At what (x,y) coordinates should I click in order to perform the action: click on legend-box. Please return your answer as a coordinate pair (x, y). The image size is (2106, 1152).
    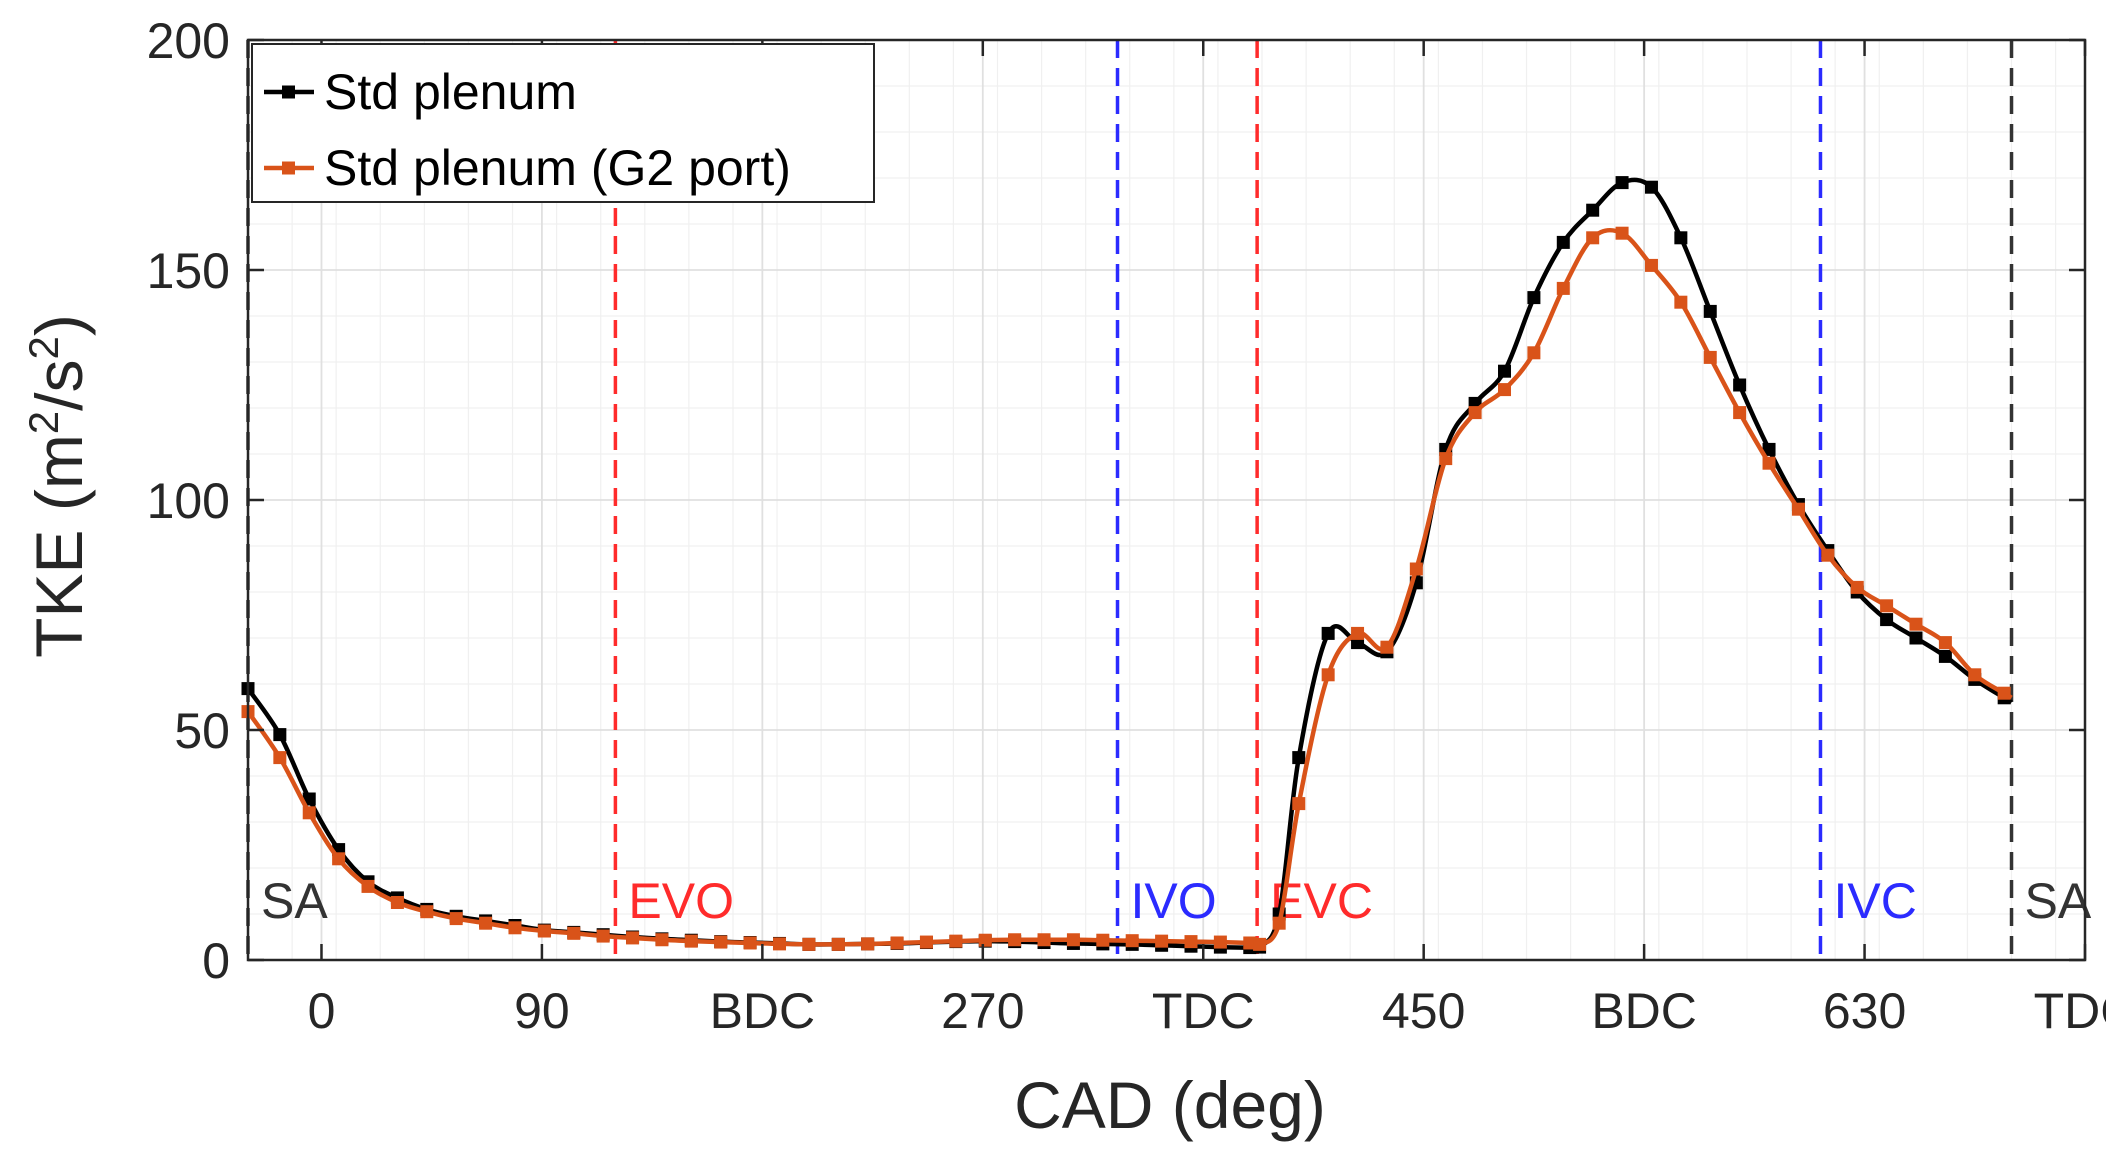
    Looking at the image, I should click on (563, 123).